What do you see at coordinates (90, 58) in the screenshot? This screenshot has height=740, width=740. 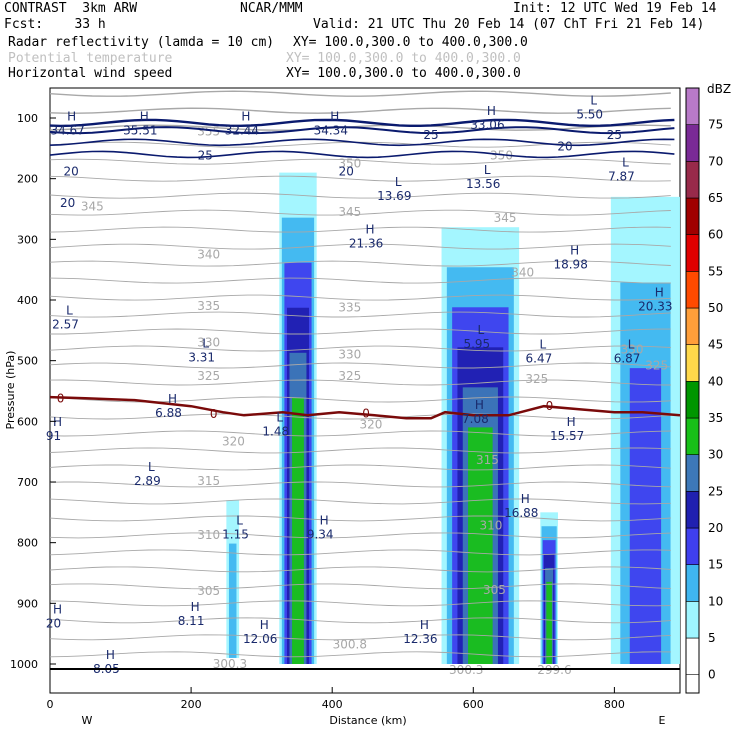 I see `field2-name: Potential temperature` at bounding box center [90, 58].